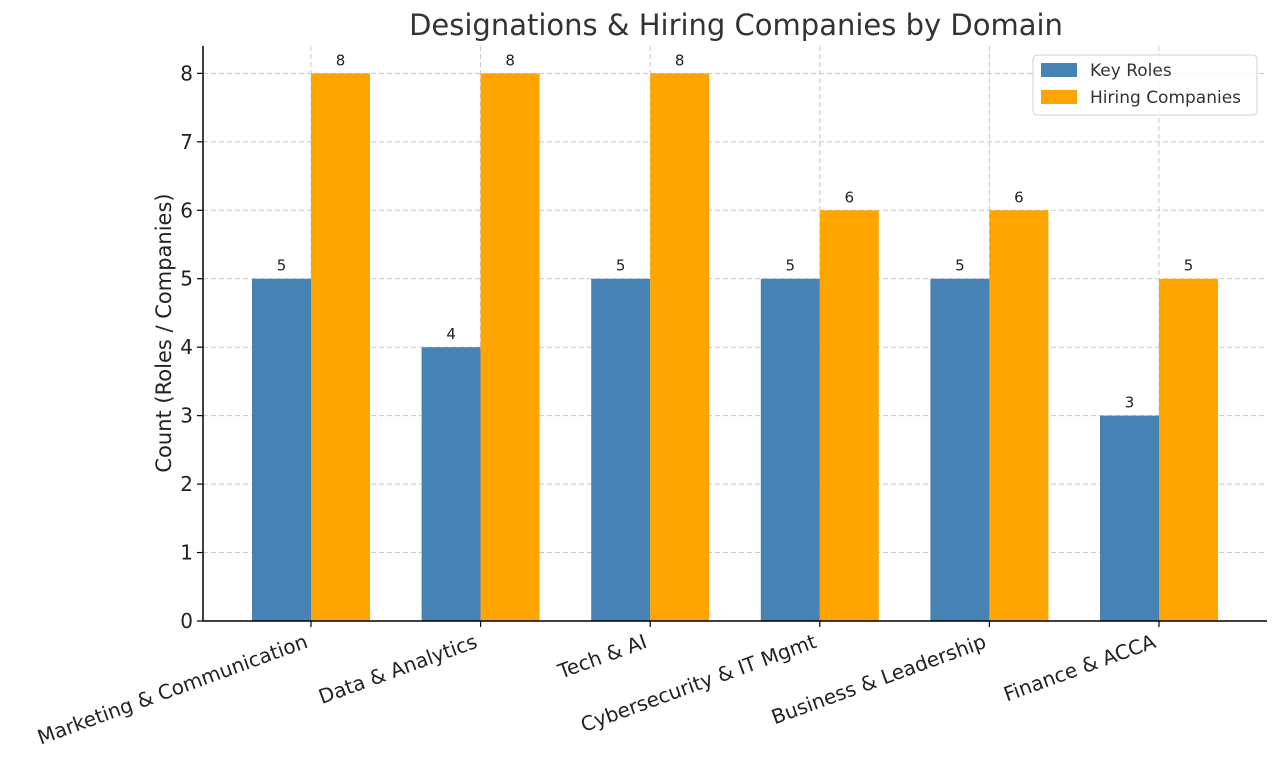  I want to click on y-tick-label: 7, so click(186, 142).